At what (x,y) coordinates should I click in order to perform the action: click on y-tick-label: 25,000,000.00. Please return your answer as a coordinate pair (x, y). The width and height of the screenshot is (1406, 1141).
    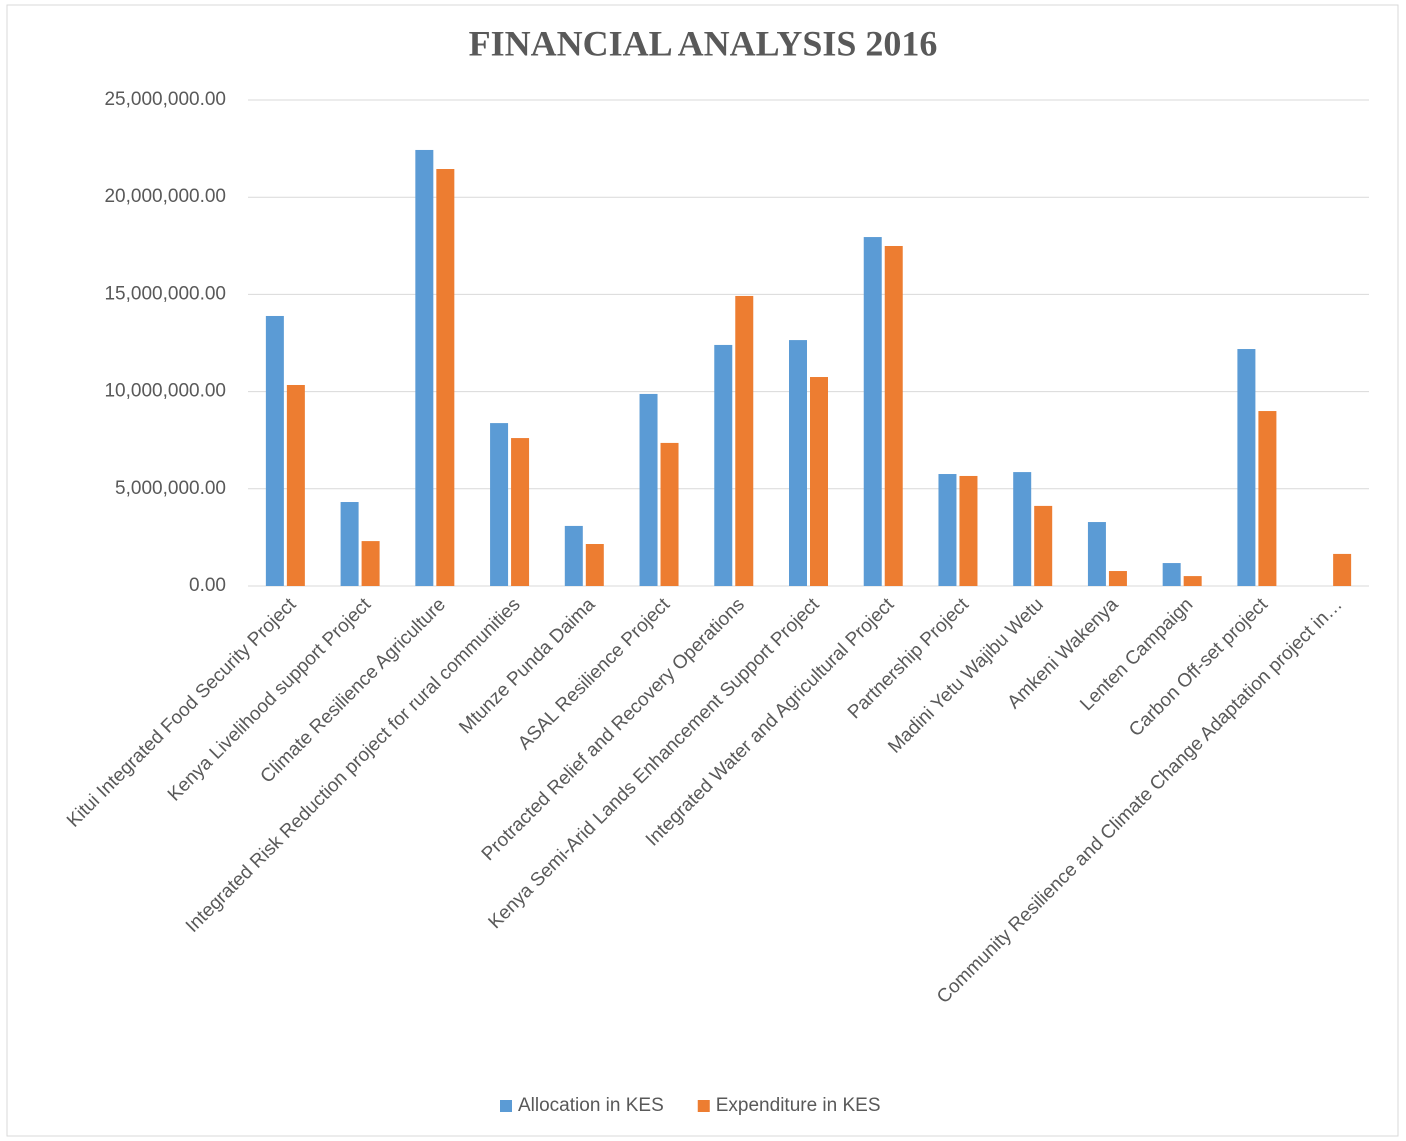
    Looking at the image, I should click on (165, 99).